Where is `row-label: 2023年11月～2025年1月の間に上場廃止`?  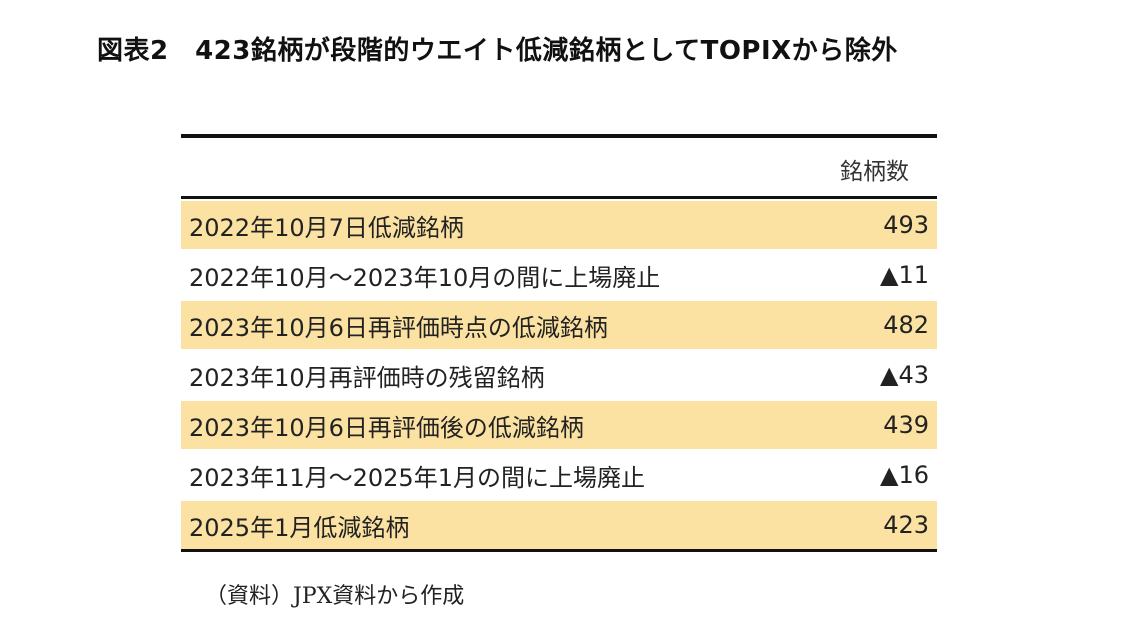 row-label: 2023年11月～2025年1月の間に上場廃止 is located at coordinates (417, 477).